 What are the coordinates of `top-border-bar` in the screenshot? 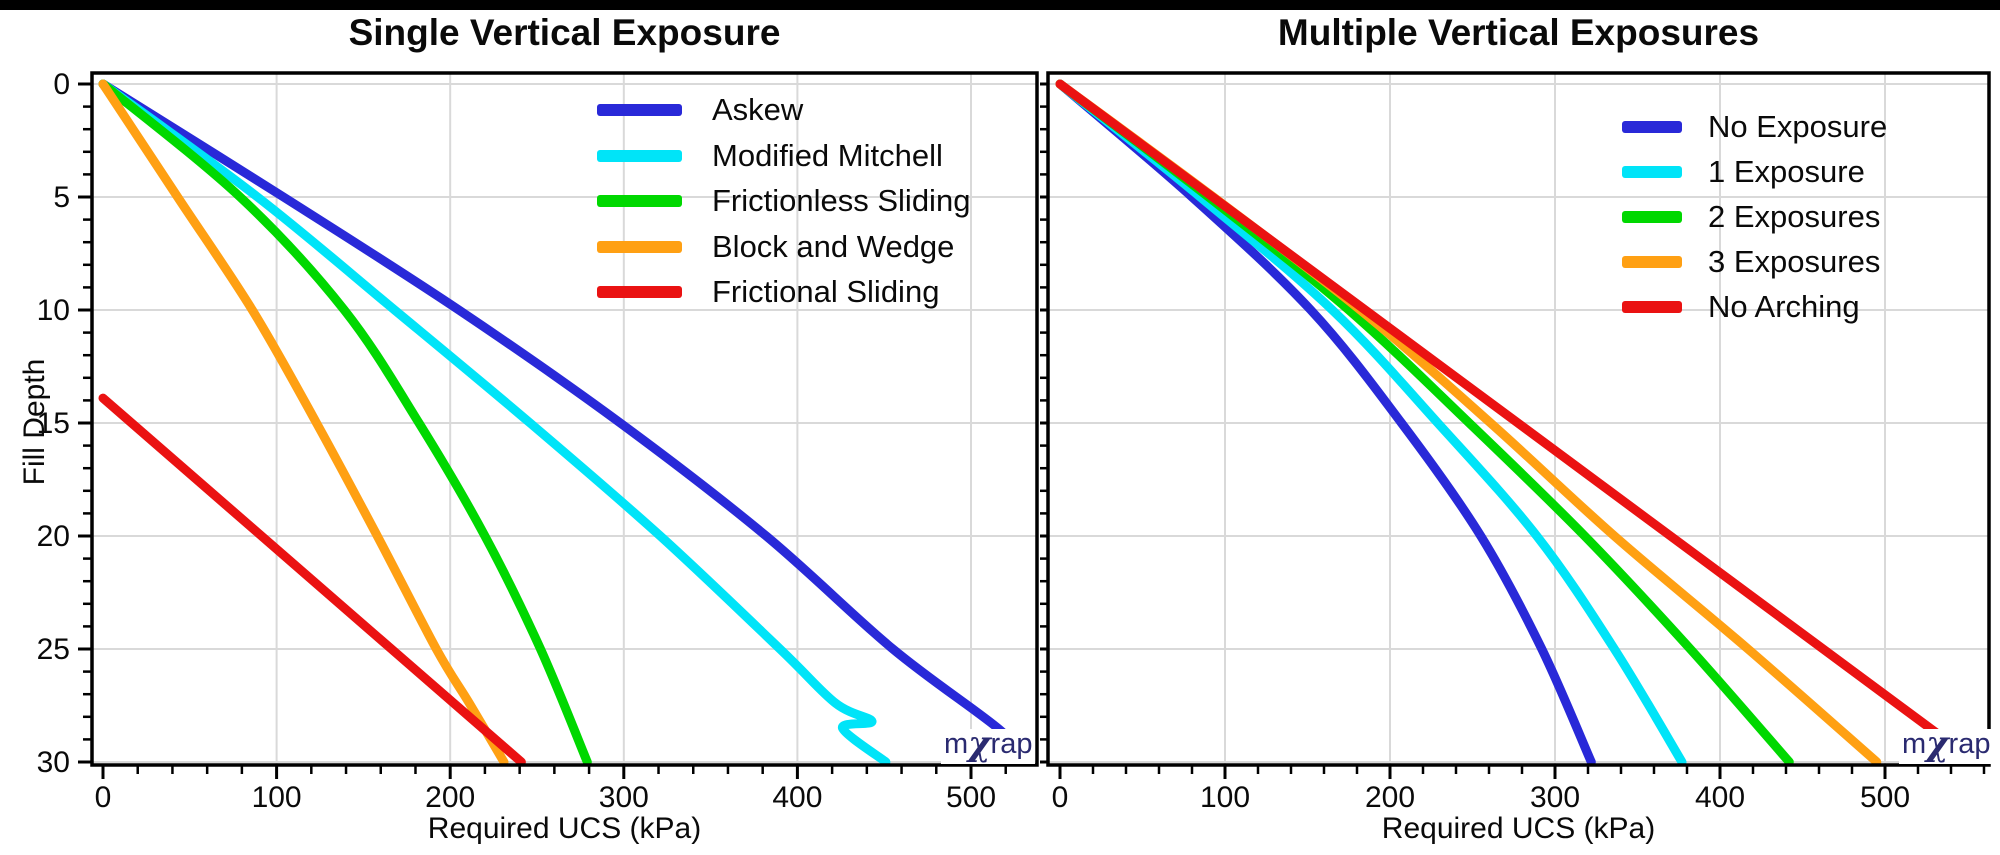 It's located at (1000, 5).